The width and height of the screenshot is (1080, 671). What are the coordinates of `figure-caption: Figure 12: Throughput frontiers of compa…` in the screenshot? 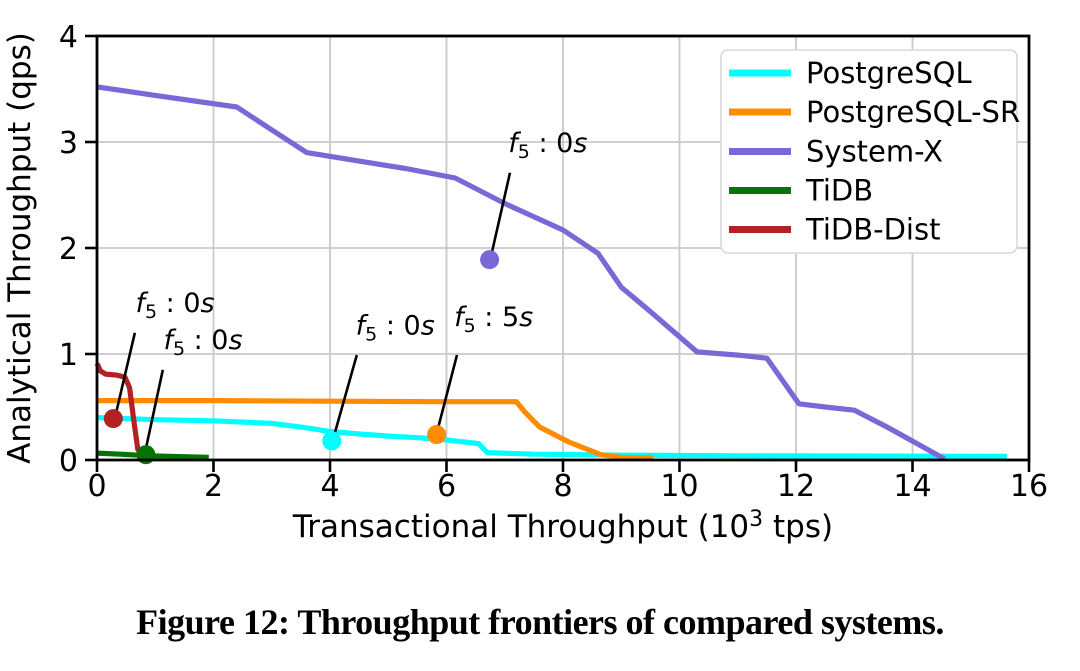 It's located at (540, 622).